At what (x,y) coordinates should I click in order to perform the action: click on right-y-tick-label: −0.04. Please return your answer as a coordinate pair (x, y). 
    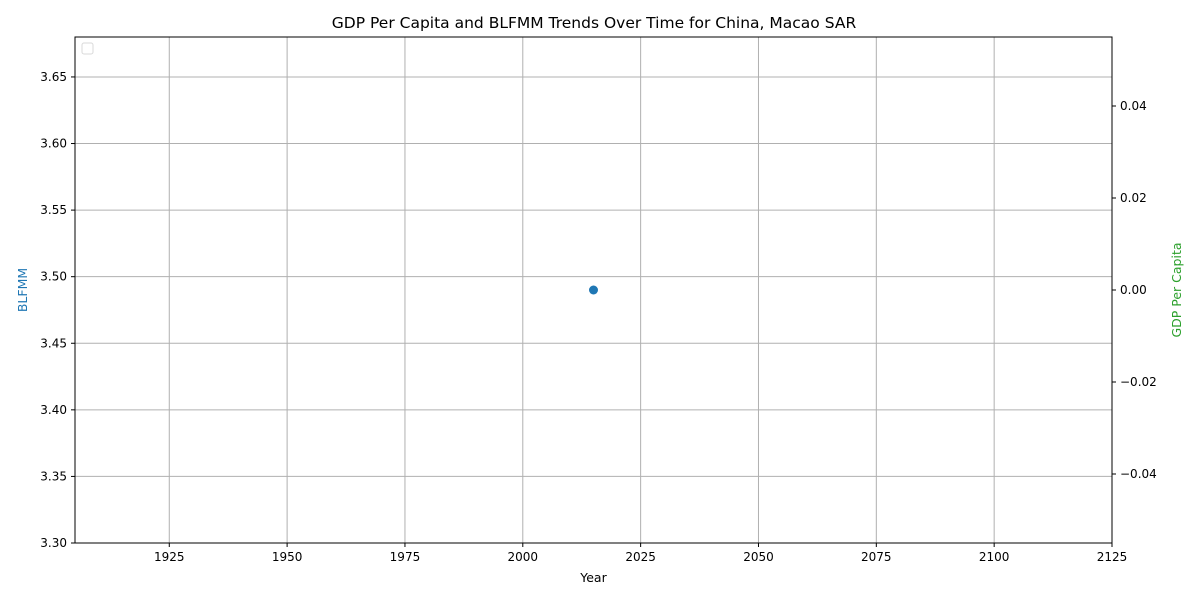
    Looking at the image, I should click on (1138, 474).